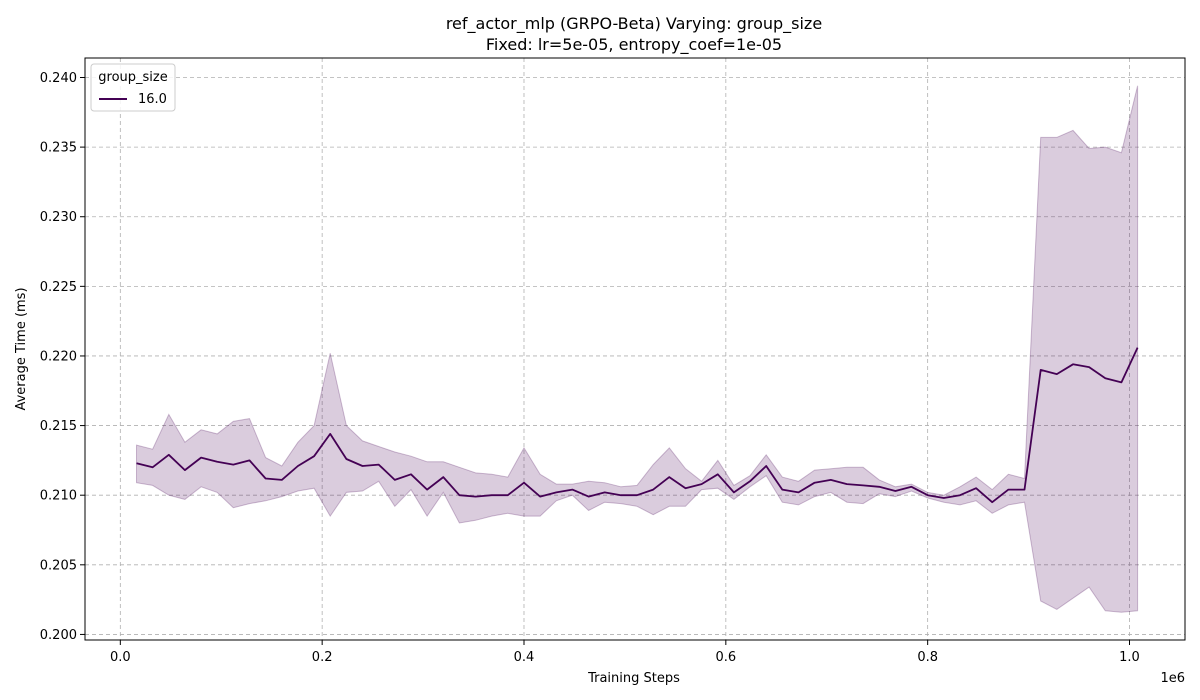 The height and width of the screenshot is (700, 1200). Describe the element at coordinates (58, 426) in the screenshot. I see `y-tick-label: 0.215` at that location.